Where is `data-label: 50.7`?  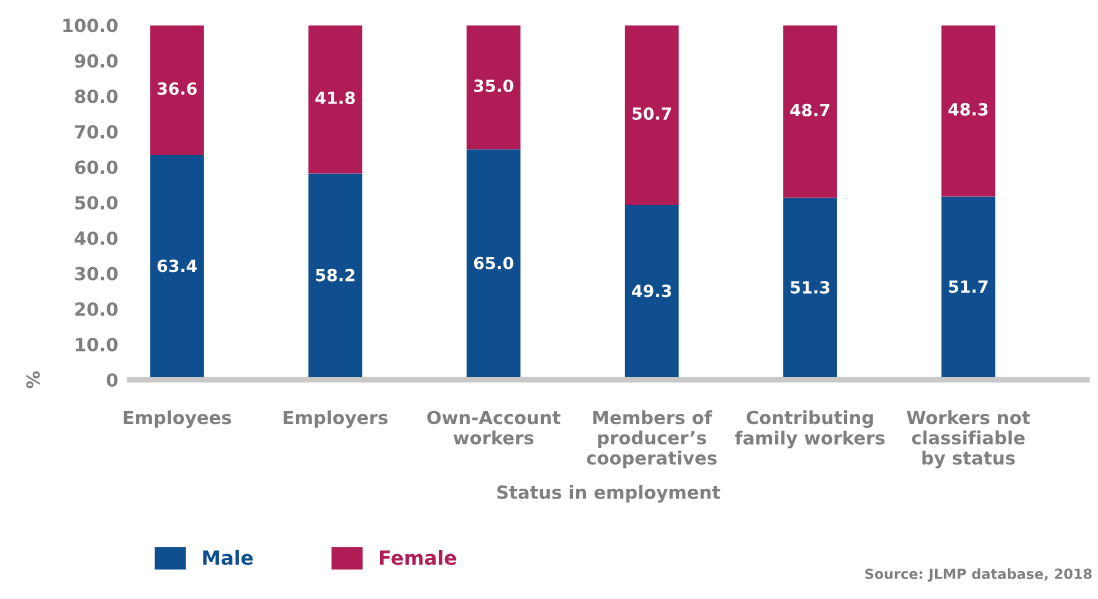 data-label: 50.7 is located at coordinates (652, 113).